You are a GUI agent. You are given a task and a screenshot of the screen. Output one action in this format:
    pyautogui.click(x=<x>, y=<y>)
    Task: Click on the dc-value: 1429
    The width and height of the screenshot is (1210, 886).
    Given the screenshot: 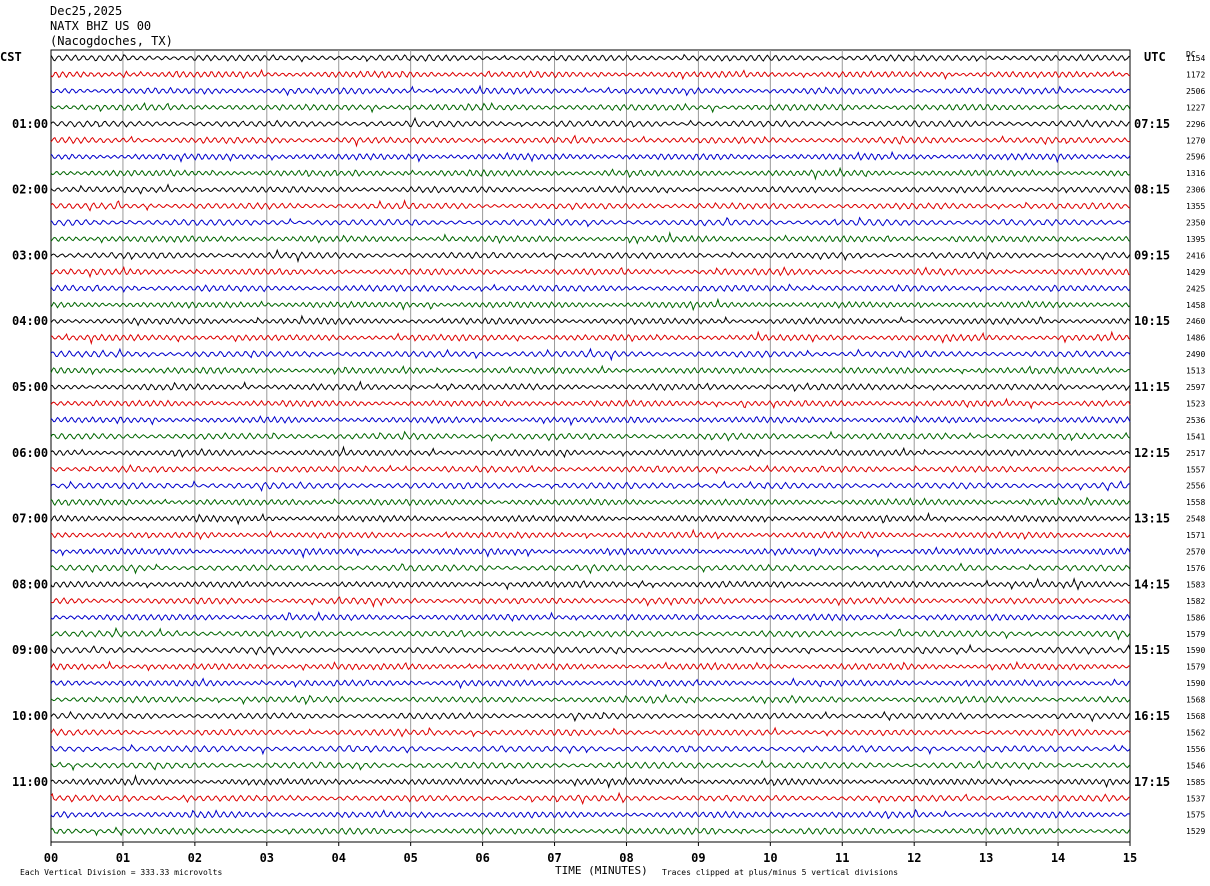 What is the action you would take?
    pyautogui.click(x=1195, y=272)
    